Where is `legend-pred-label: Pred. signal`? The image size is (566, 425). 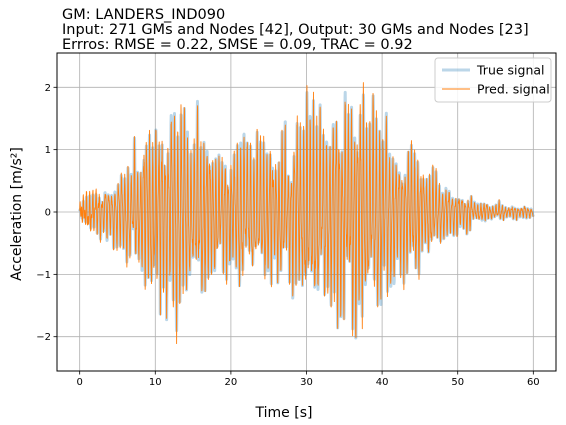 legend-pred-label: Pred. signal is located at coordinates (513, 89).